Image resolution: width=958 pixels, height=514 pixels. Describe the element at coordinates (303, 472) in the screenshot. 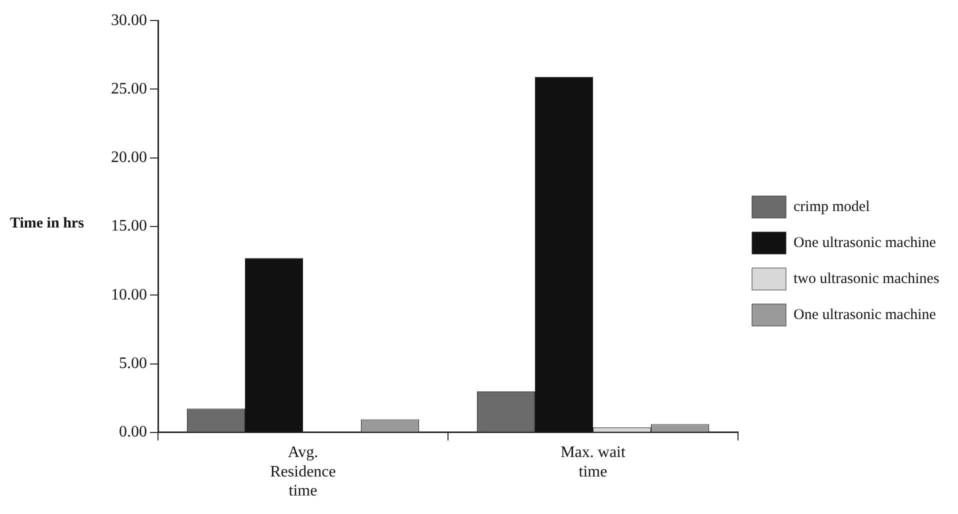

I see `x-tick-label: Avg. Residence time` at that location.